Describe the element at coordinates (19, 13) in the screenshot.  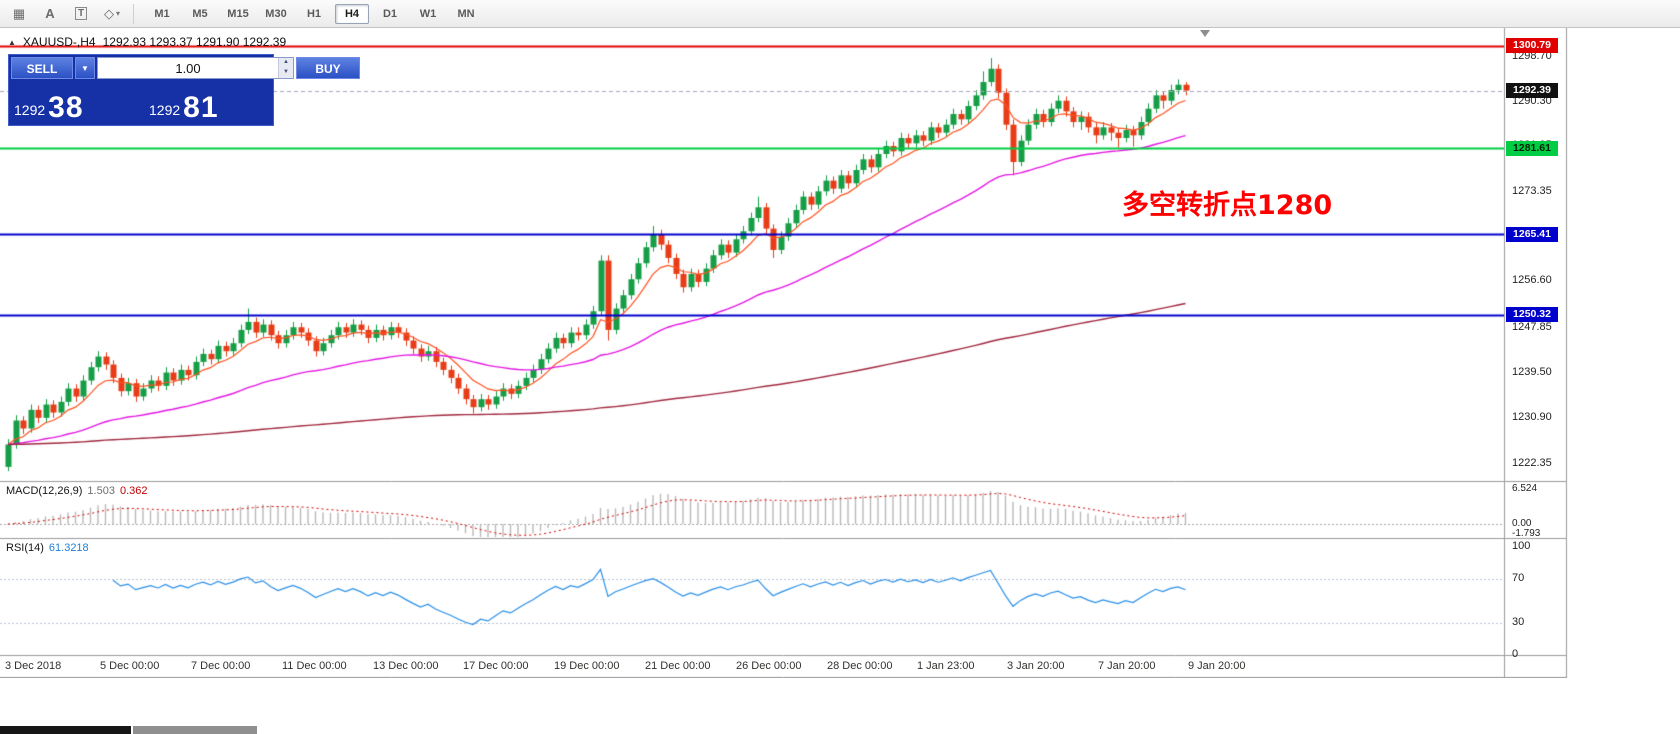
I see `grid-tool-icon: ▦` at that location.